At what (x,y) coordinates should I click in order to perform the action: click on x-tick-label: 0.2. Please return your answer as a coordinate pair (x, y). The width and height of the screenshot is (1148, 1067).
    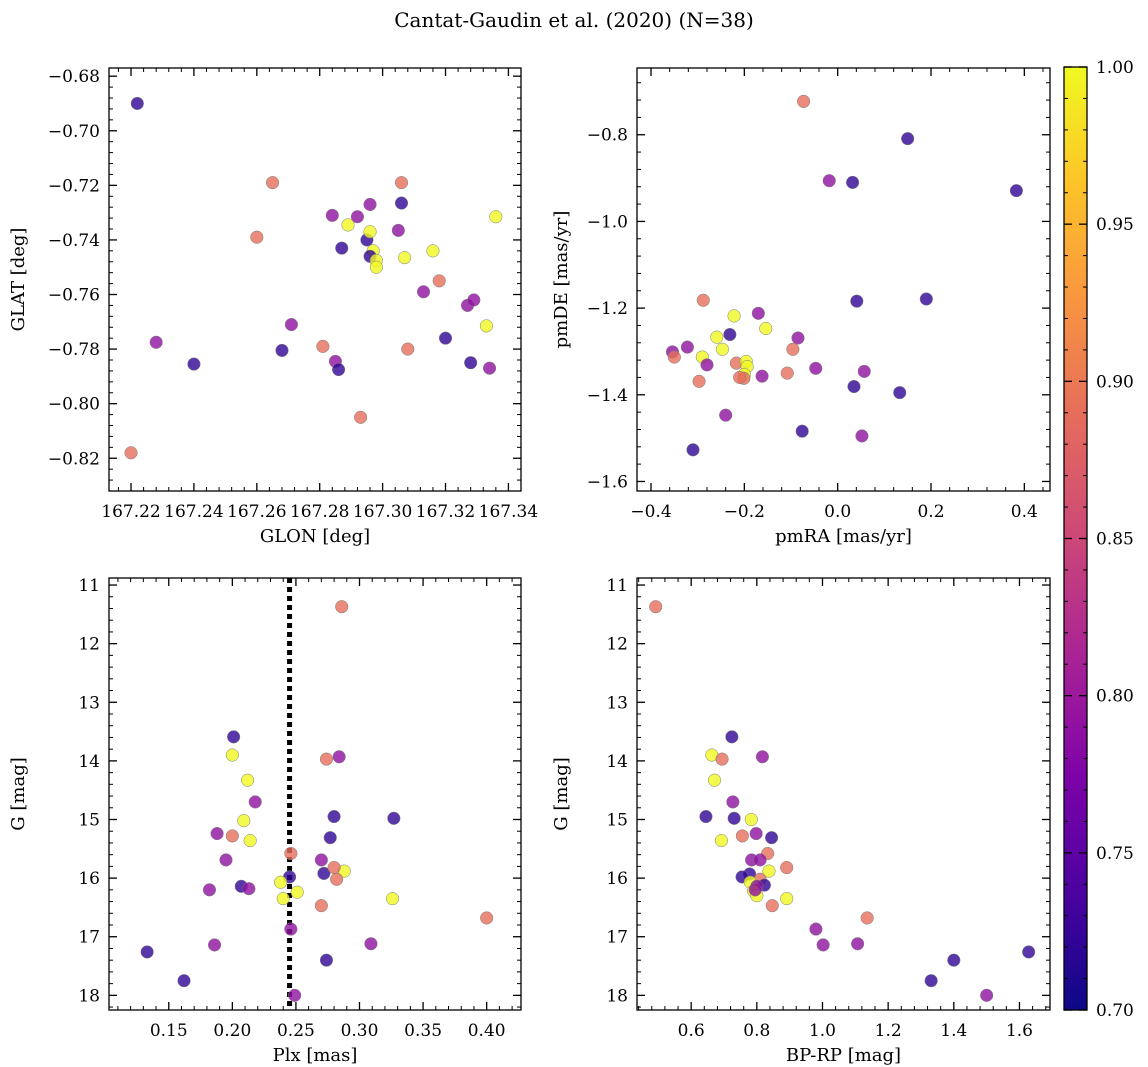
    Looking at the image, I should click on (930, 512).